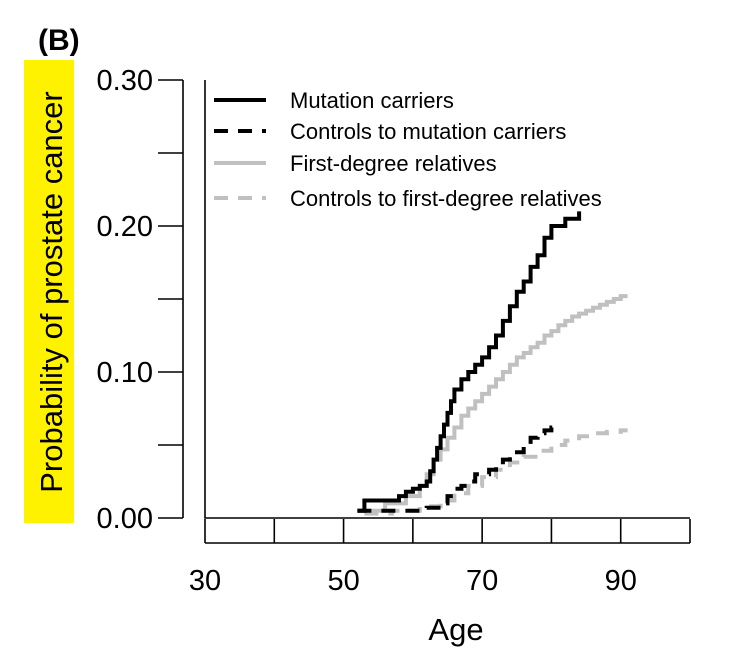  Describe the element at coordinates (125, 373) in the screenshot. I see `y-tick-label: 0.10` at that location.